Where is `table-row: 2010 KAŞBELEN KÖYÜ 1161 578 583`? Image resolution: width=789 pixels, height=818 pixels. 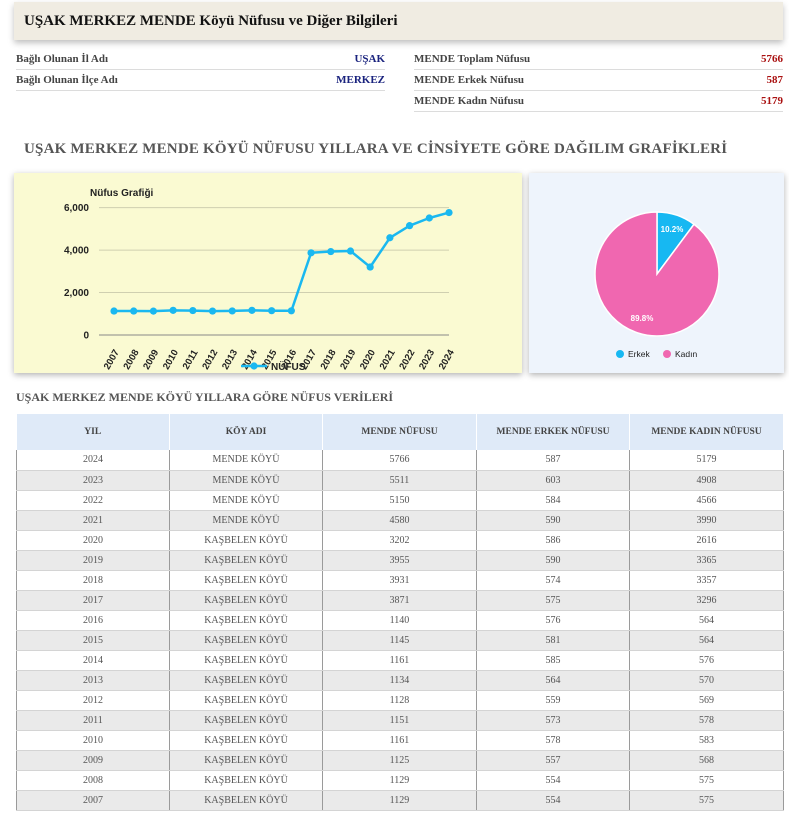 table-row: 2010 KAŞBELEN KÖYÜ 1161 578 583 is located at coordinates (400, 740).